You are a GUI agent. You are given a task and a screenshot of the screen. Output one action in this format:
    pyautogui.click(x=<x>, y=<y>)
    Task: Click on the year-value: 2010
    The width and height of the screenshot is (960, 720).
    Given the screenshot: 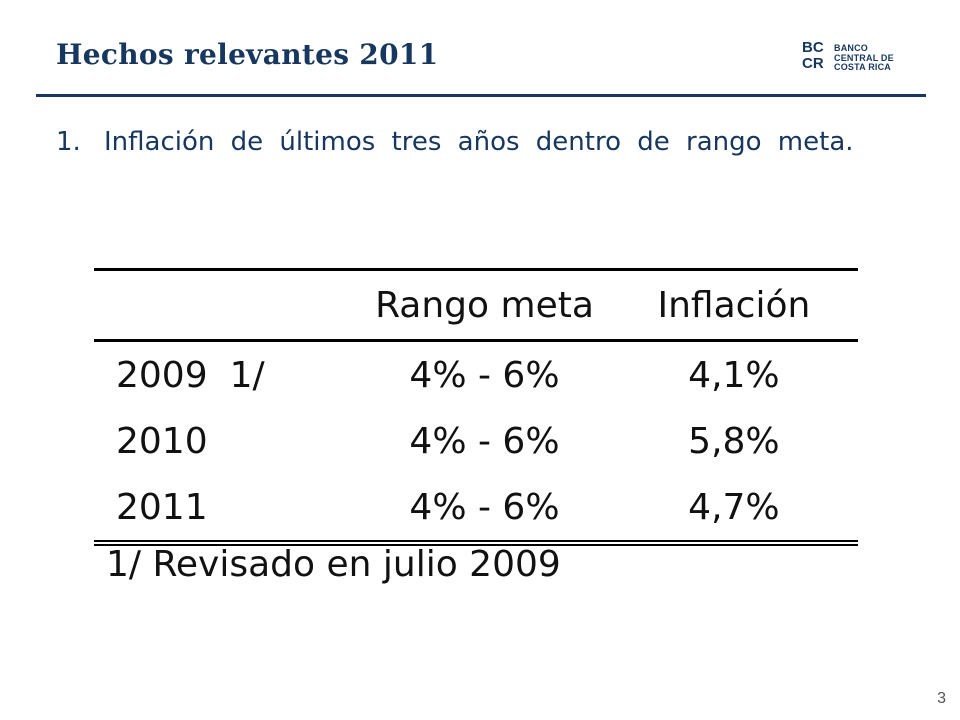 What is the action you would take?
    pyautogui.click(x=162, y=441)
    